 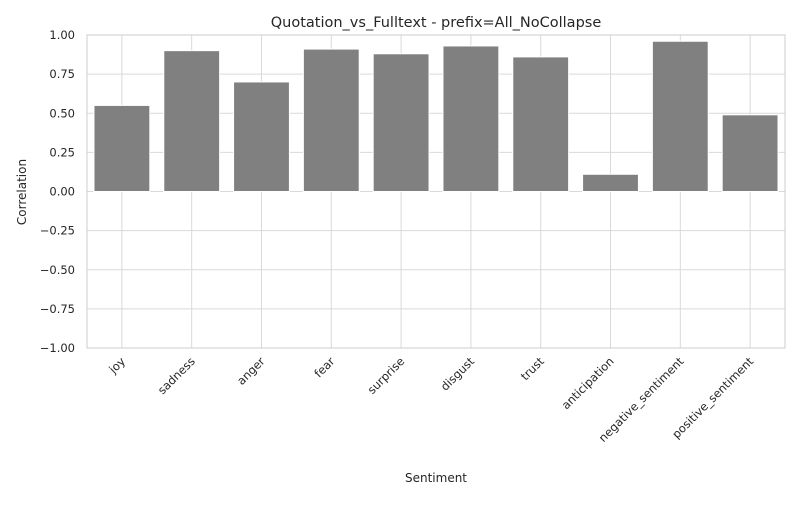 What do you see at coordinates (116, 365) in the screenshot?
I see `x-tick-label-joy: joy` at bounding box center [116, 365].